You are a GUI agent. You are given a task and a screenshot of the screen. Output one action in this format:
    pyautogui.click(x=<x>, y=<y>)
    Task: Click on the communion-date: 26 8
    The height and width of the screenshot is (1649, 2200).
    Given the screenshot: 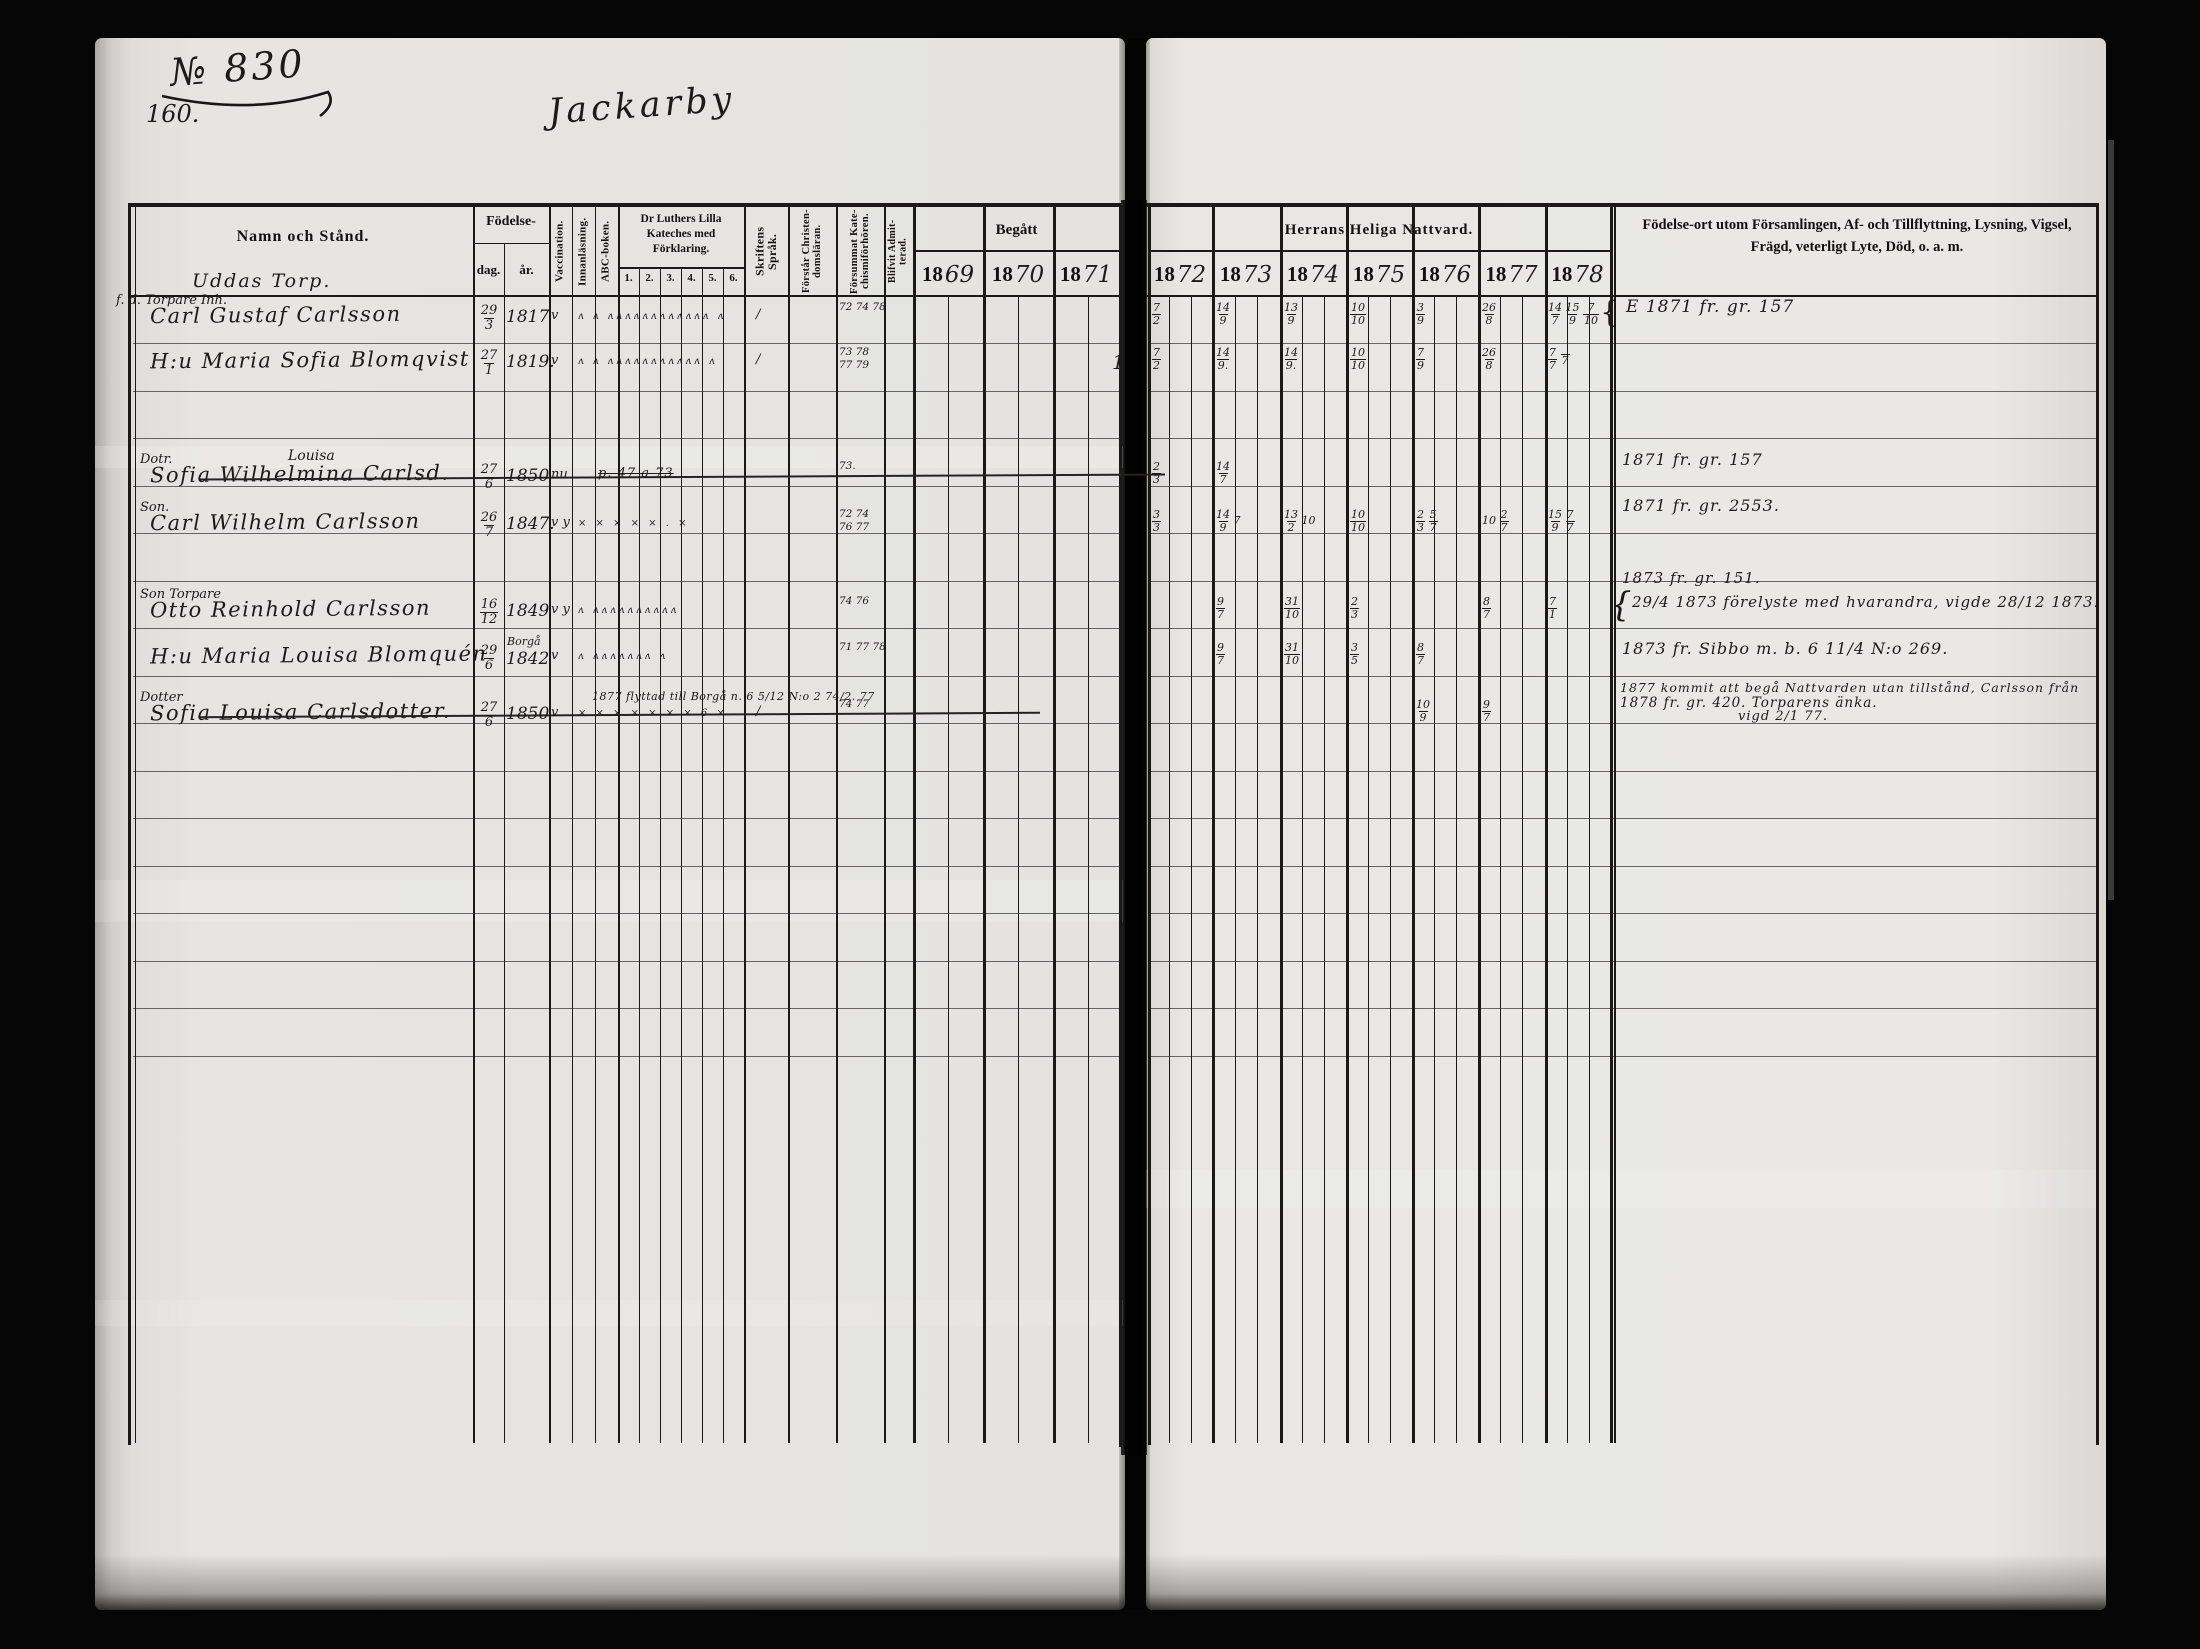 What is the action you would take?
    pyautogui.click(x=1489, y=314)
    